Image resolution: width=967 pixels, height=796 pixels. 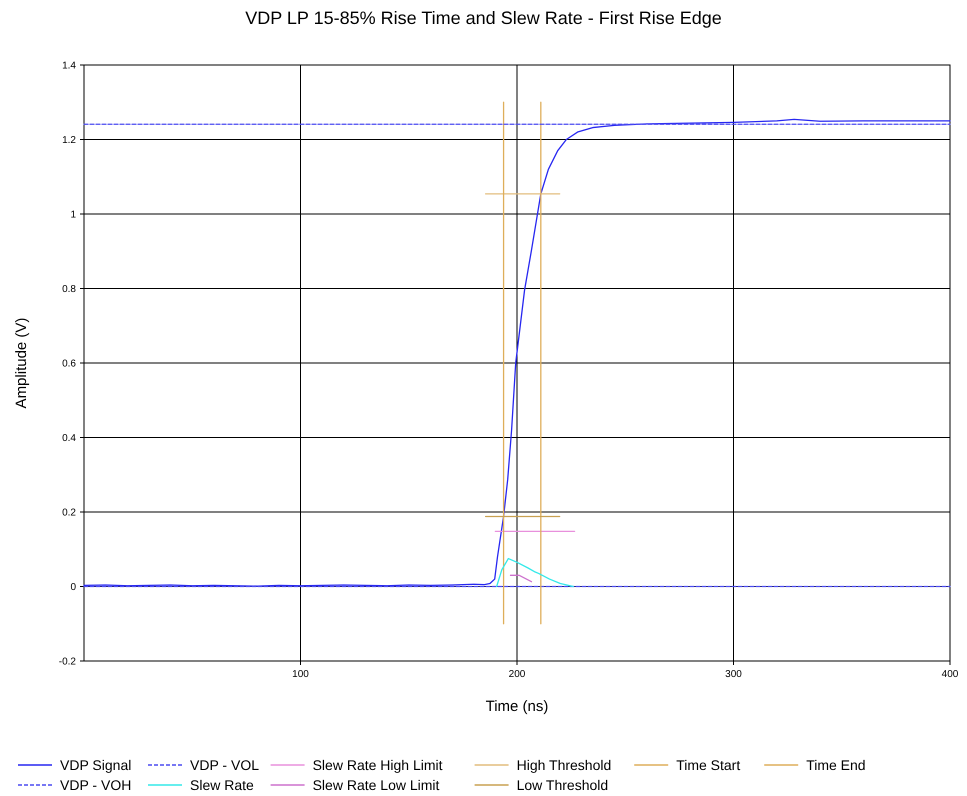 I want to click on chart-title: VDP LP 15-85% Rise Time and Slew Rate - First Rise Edge, so click(x=483, y=18).